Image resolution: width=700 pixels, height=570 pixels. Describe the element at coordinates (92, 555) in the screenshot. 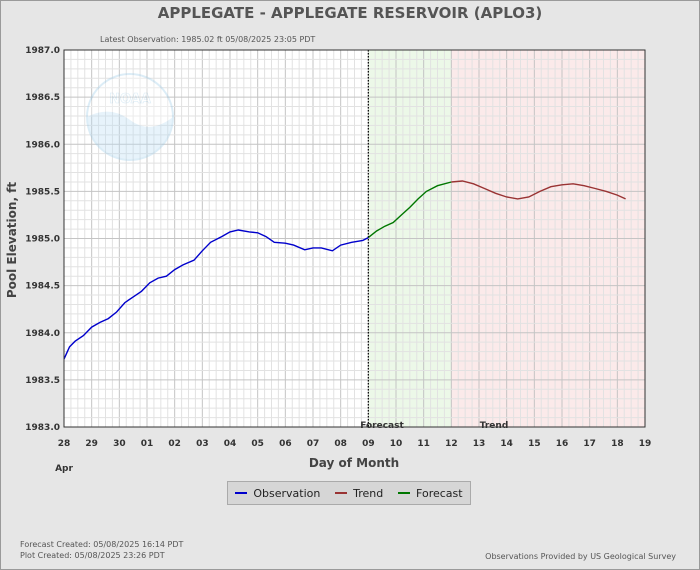

I see `plot-created-text: Plot Created: 05/08/2025 23:26 PDT` at that location.